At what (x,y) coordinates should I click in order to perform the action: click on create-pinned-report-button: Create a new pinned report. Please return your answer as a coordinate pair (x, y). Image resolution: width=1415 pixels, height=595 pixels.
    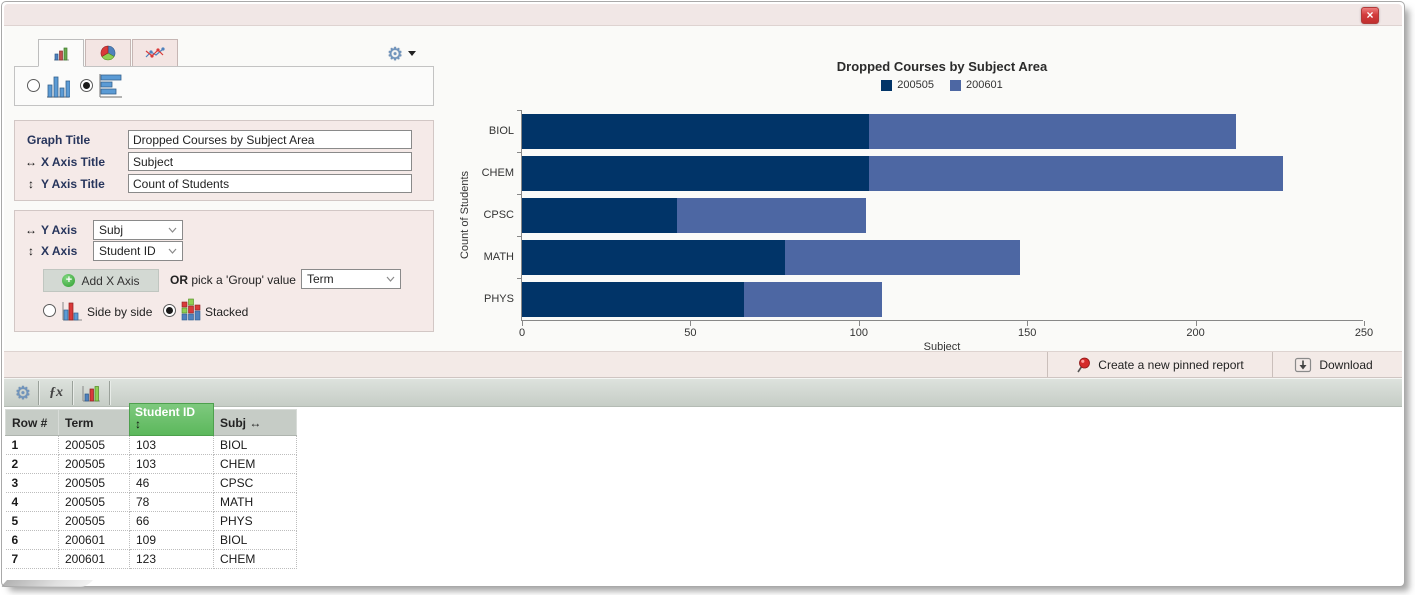
    Looking at the image, I should click on (1159, 364).